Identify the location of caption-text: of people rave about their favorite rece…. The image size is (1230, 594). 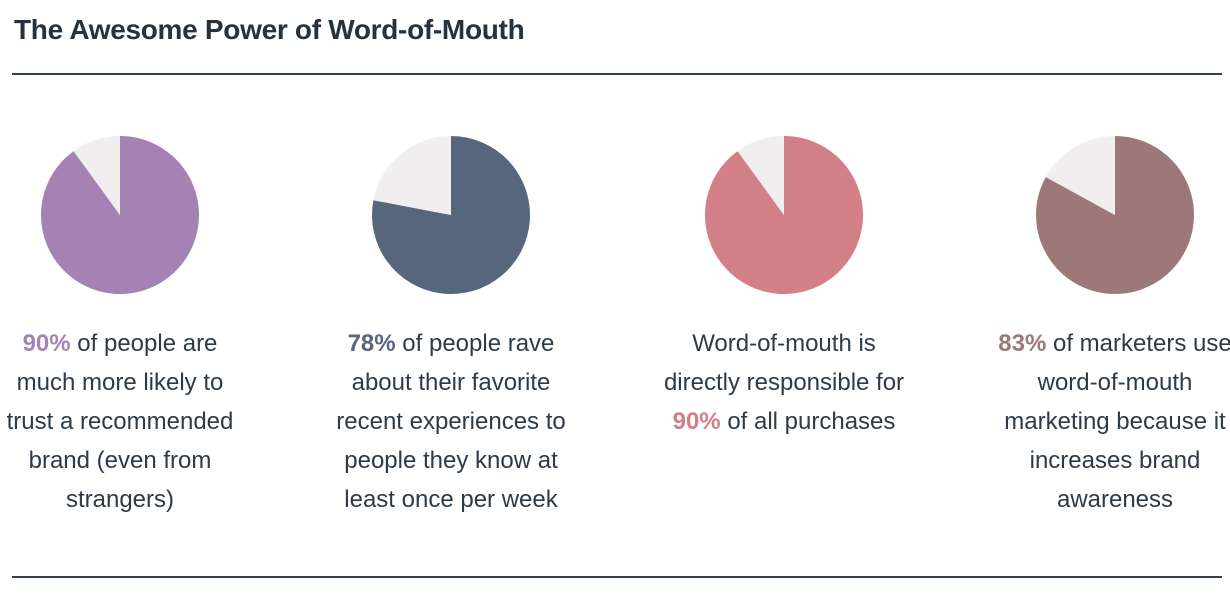
(451, 421).